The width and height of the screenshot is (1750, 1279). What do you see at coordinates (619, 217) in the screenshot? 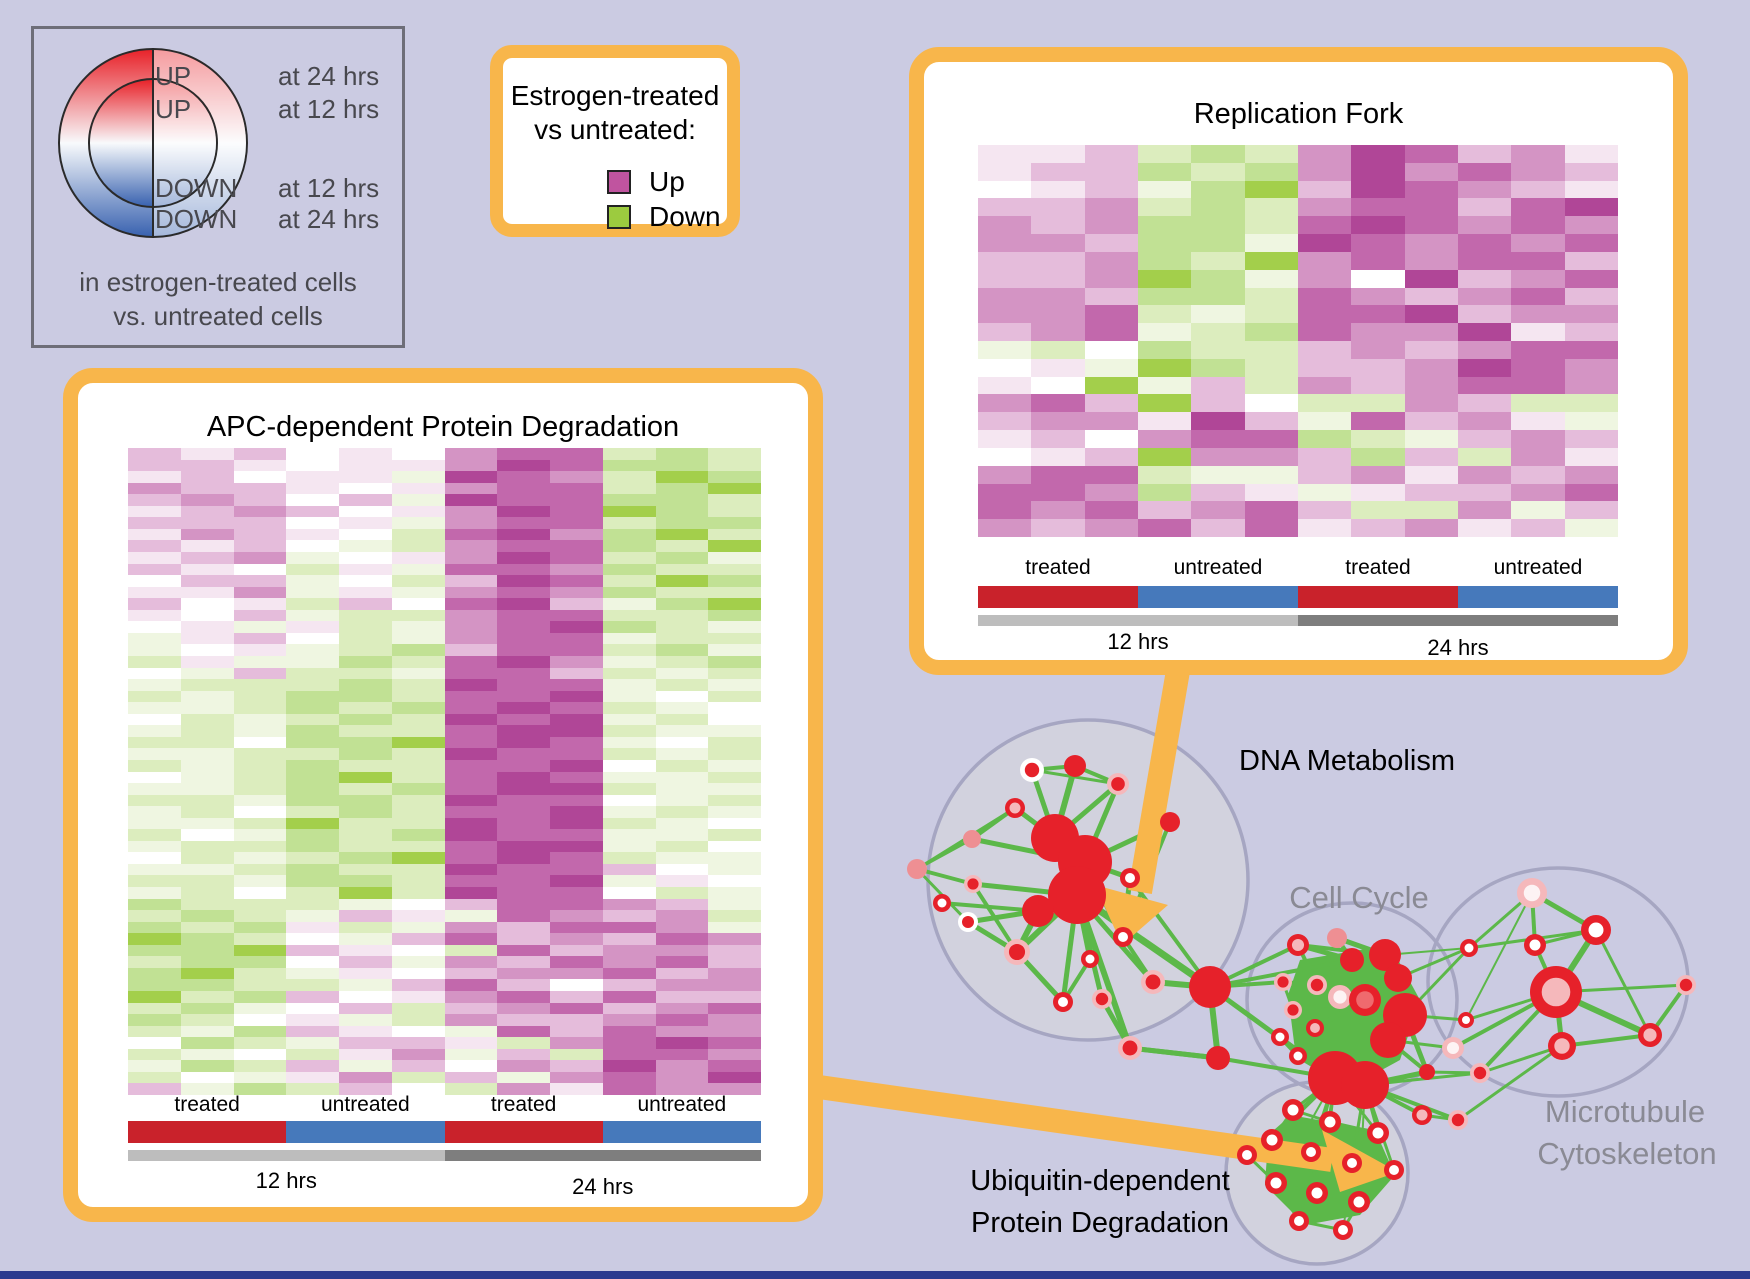
I see `down-color-swatch` at bounding box center [619, 217].